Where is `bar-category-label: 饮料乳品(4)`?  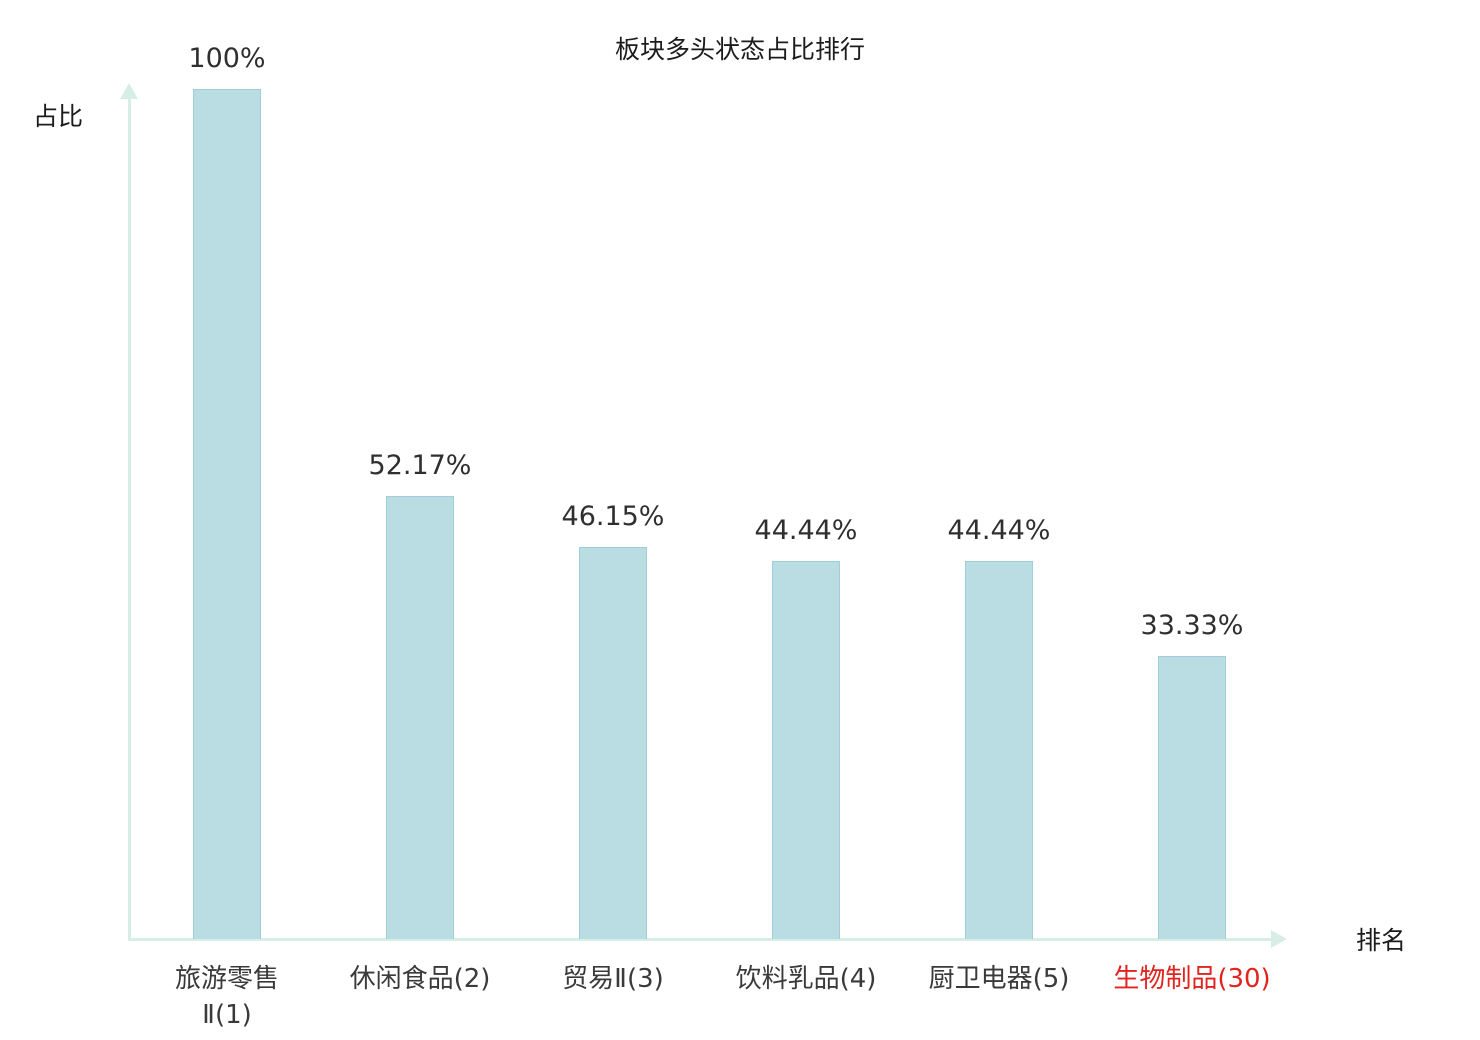 bar-category-label: 饮料乳品(4) is located at coordinates (806, 979).